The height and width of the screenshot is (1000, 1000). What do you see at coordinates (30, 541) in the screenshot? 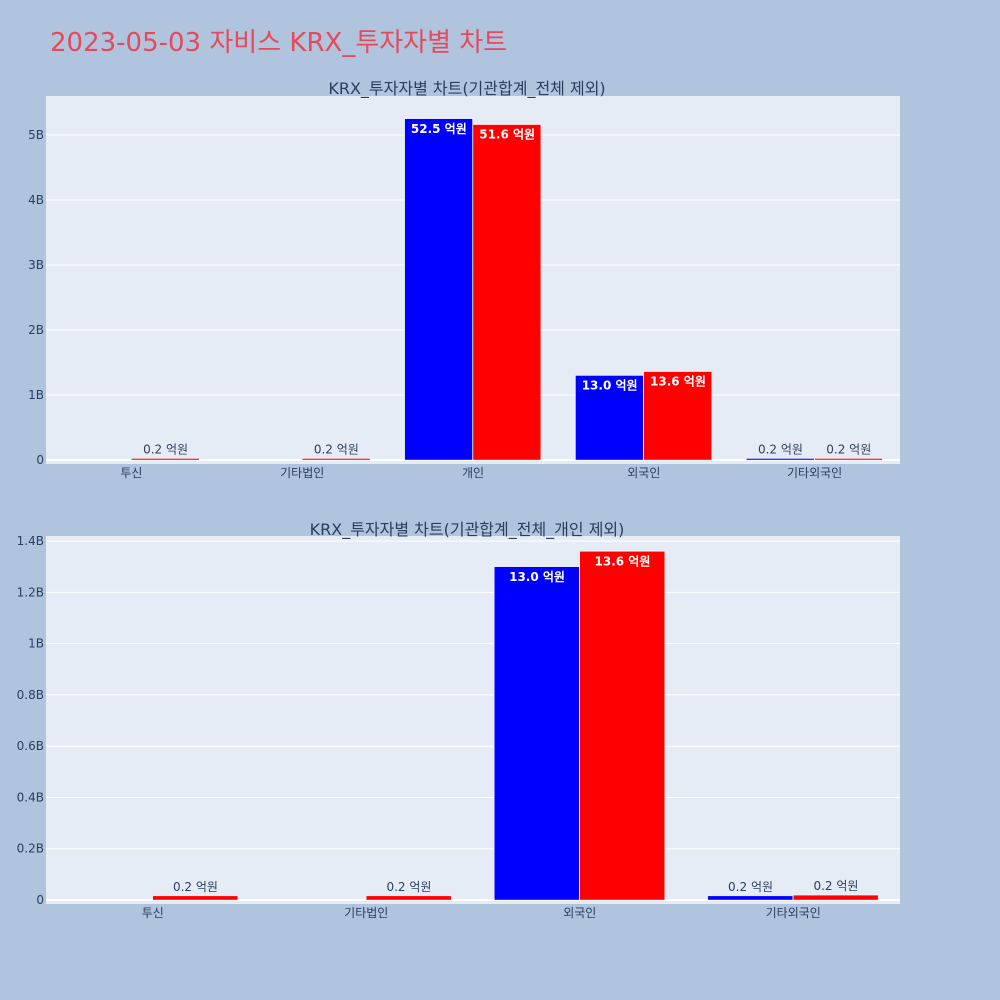
I see `y-tick-label: 1.4B` at bounding box center [30, 541].